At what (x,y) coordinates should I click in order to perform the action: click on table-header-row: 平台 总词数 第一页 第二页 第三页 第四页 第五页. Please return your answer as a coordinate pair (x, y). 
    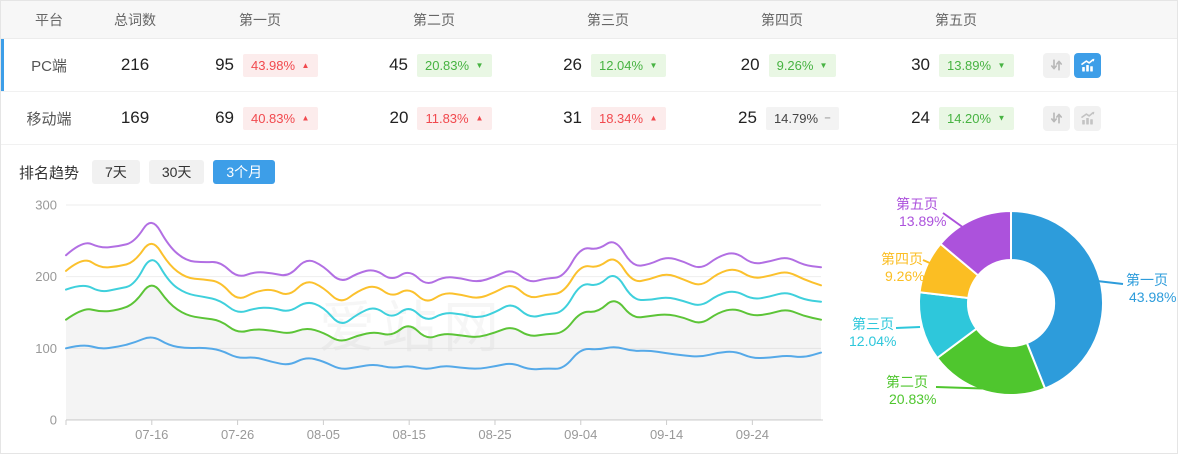
    Looking at the image, I should click on (589, 20).